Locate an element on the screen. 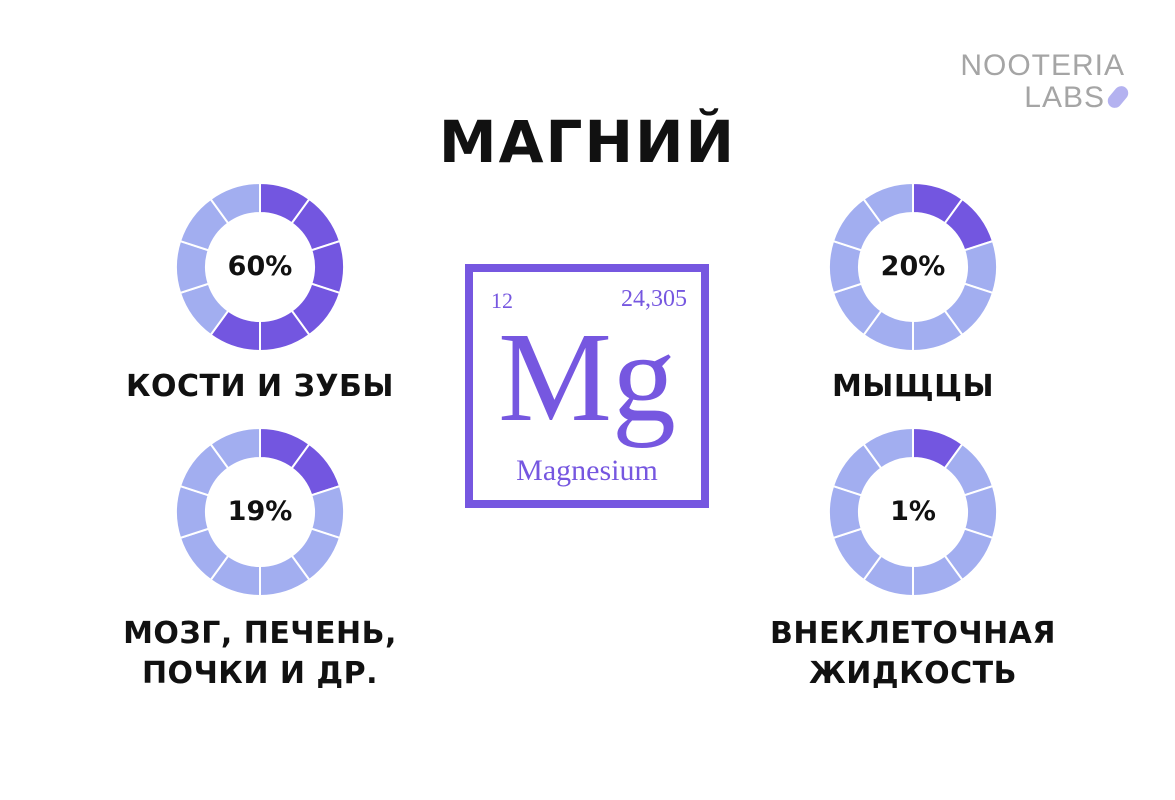 Image resolution: width=1175 pixels, height=800 pixels. label-line: ПОЧКИ И ДР. is located at coordinates (260, 673).